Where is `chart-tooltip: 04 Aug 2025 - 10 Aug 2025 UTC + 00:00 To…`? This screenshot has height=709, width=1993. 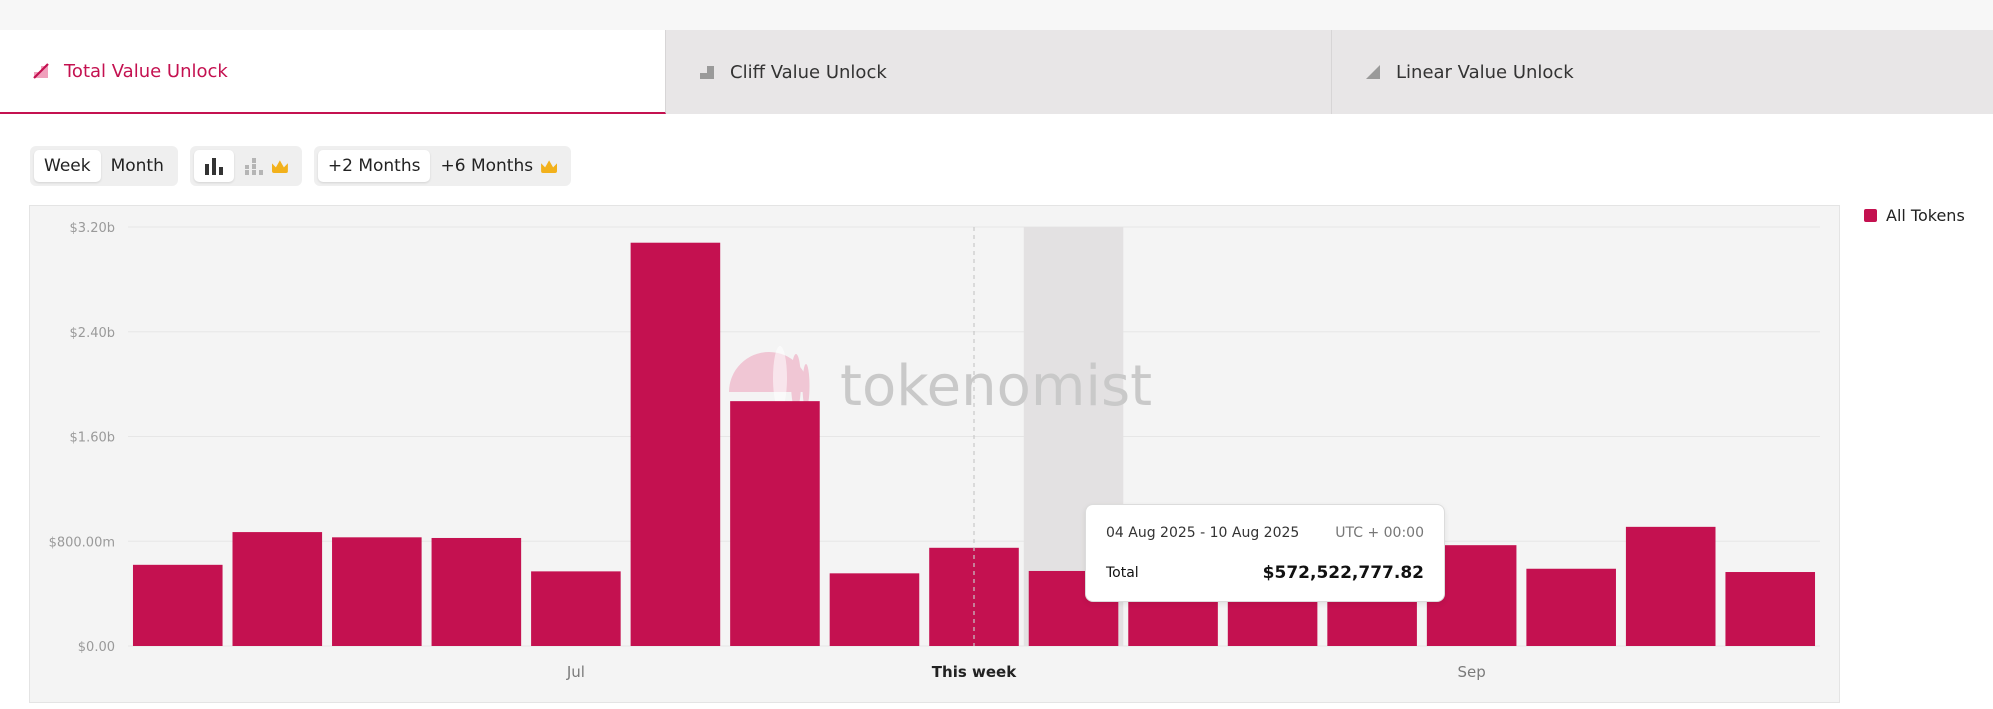
chart-tooltip: 04 Aug 2025 - 10 Aug 2025 UTC + 00:00 To… is located at coordinates (1265, 553).